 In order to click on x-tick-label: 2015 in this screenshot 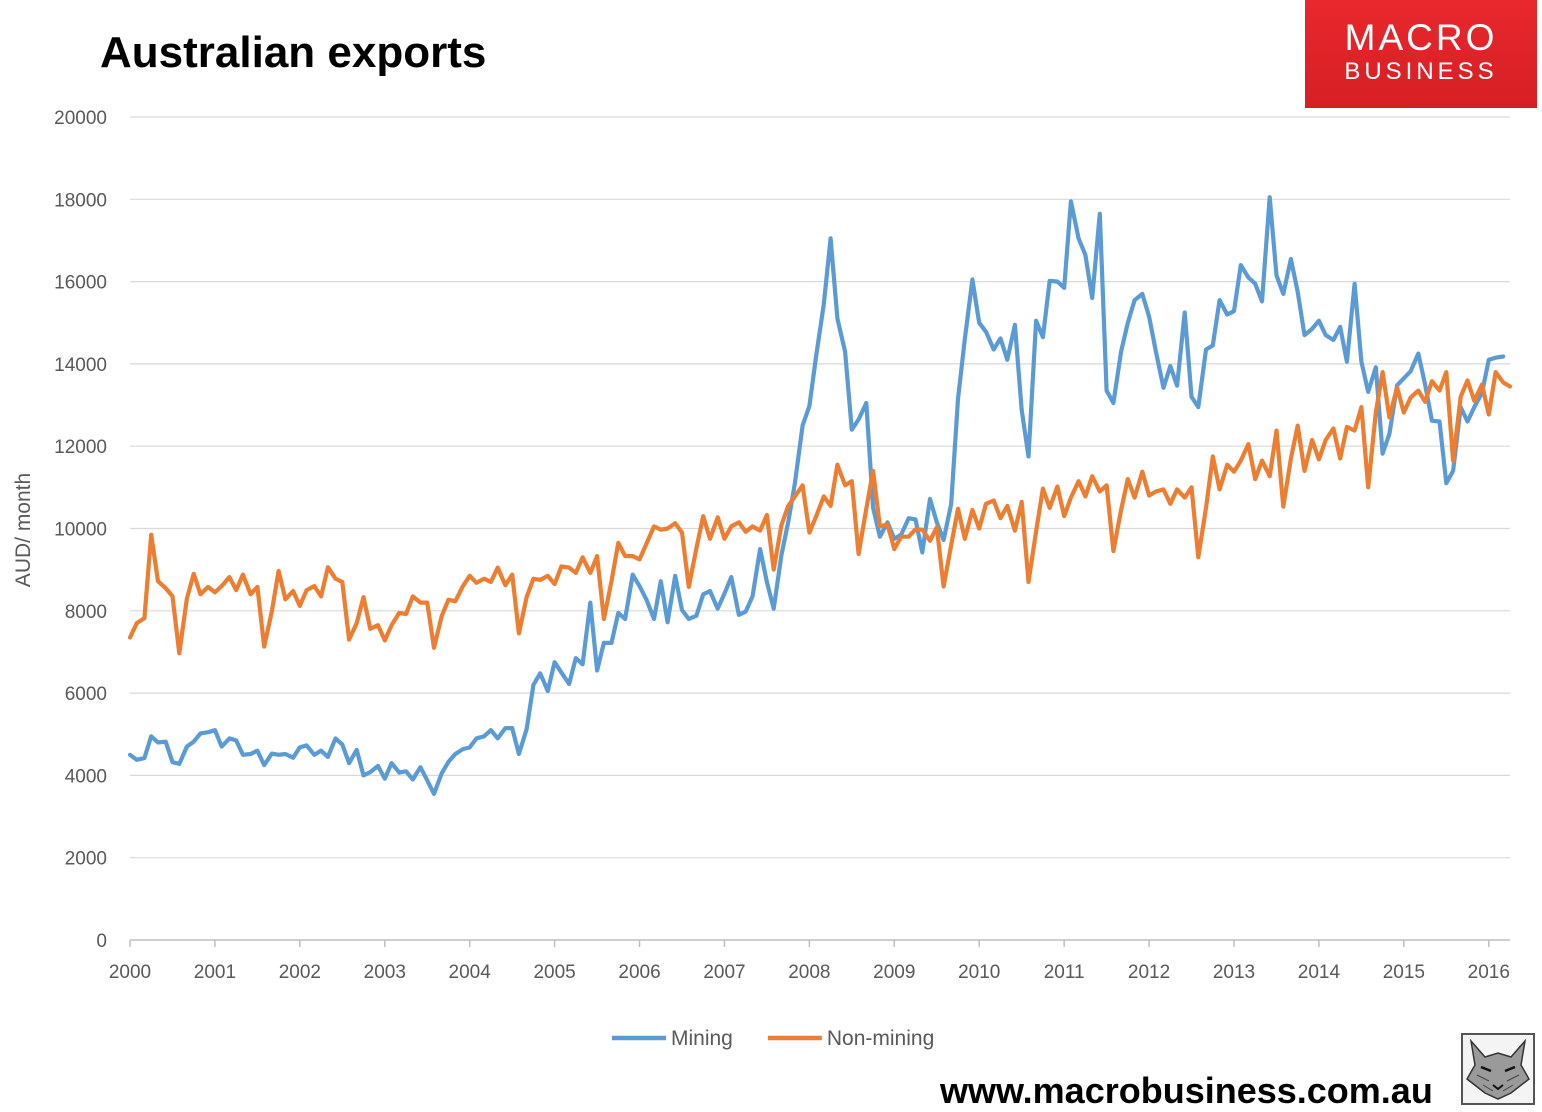, I will do `click(1404, 972)`.